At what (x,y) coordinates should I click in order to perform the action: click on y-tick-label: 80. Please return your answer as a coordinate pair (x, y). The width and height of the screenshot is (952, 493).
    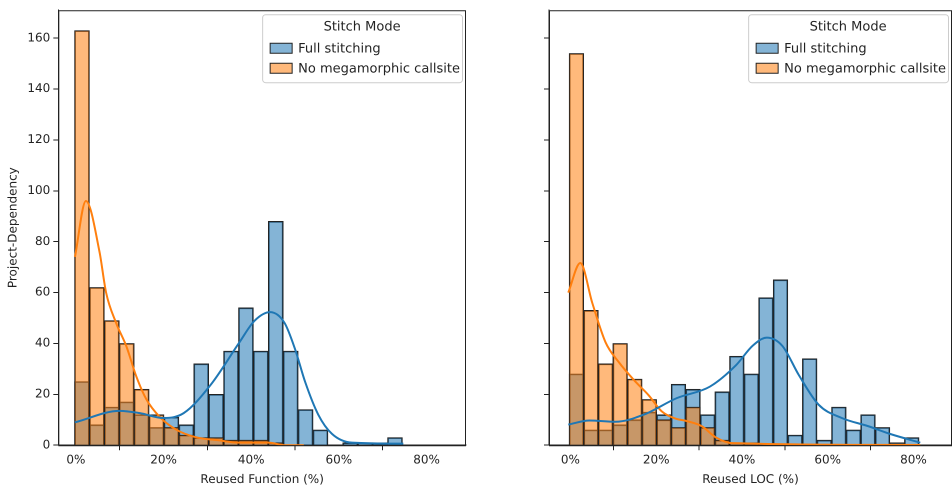
    Looking at the image, I should click on (42, 241).